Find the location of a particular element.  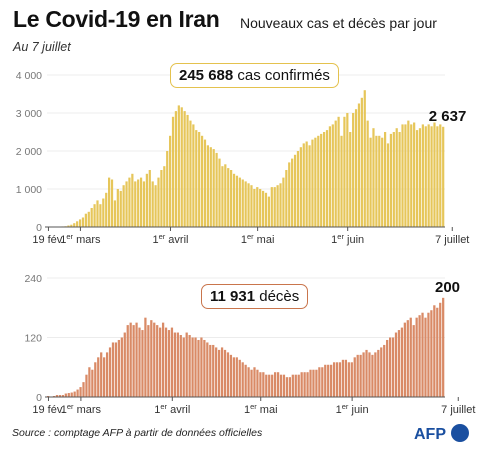

deaths-x-tick-label: 1er avril is located at coordinates (172, 409).